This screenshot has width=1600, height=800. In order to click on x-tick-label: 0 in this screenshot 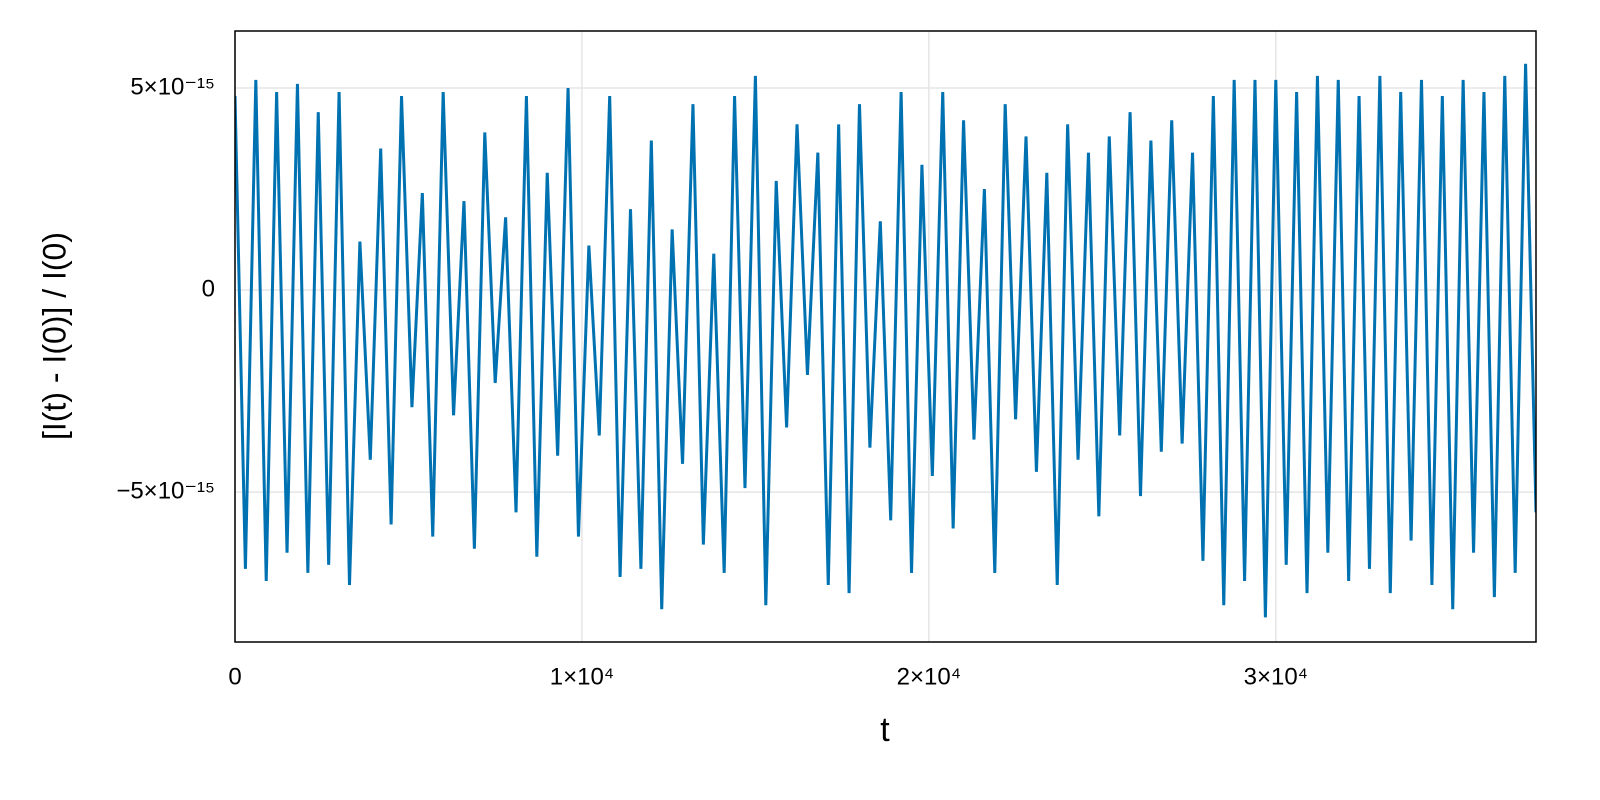, I will do `click(234, 676)`.